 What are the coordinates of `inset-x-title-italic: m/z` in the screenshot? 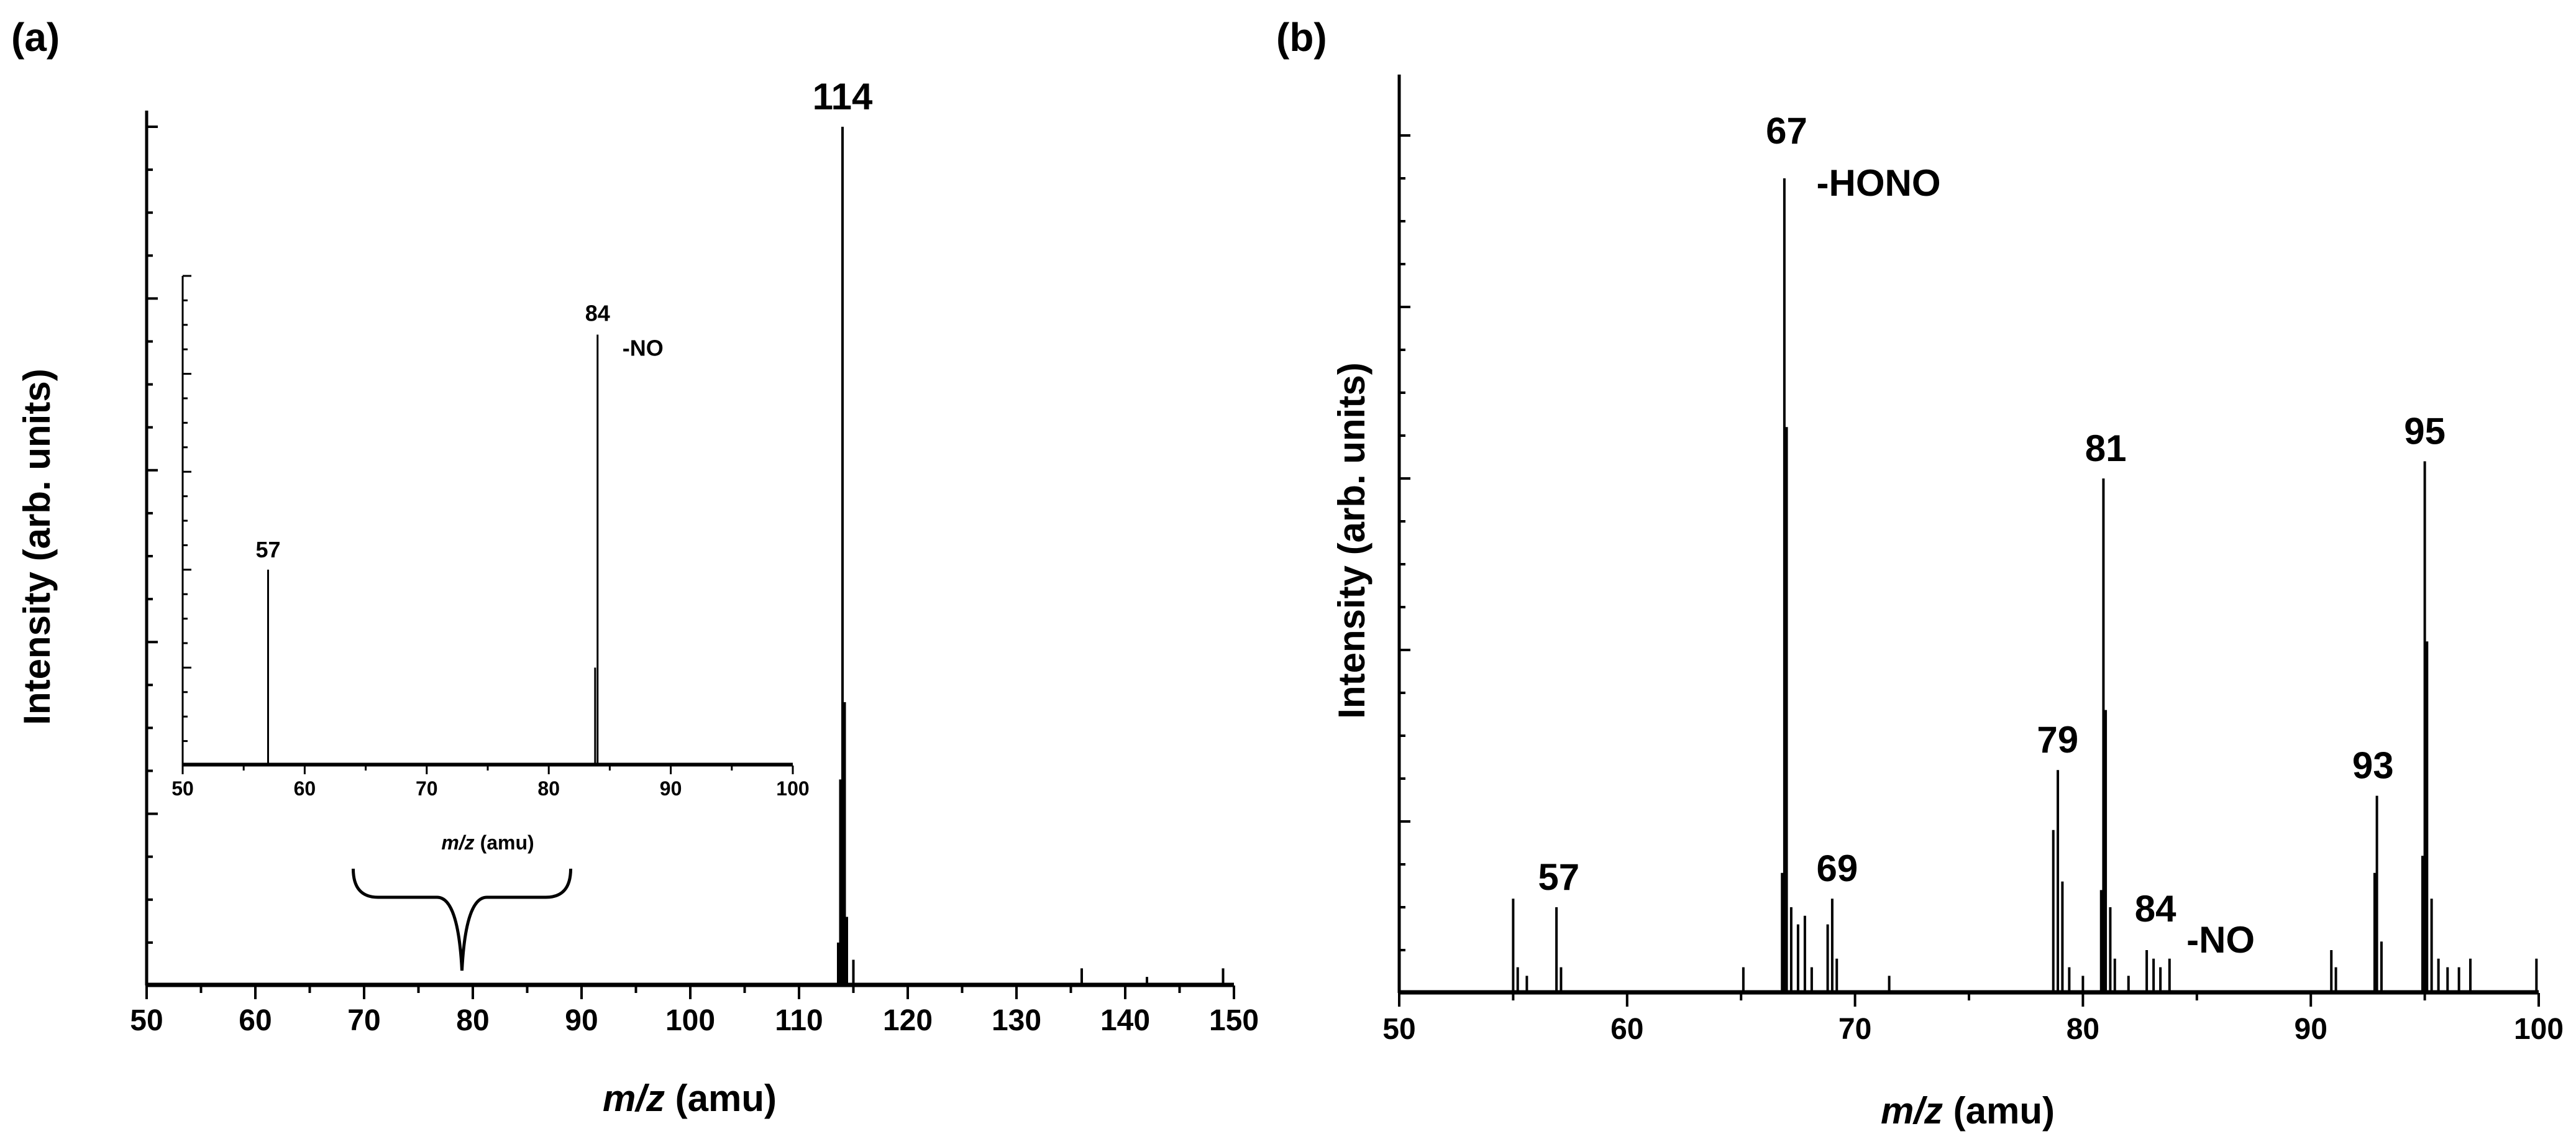 It's located at (457, 842).